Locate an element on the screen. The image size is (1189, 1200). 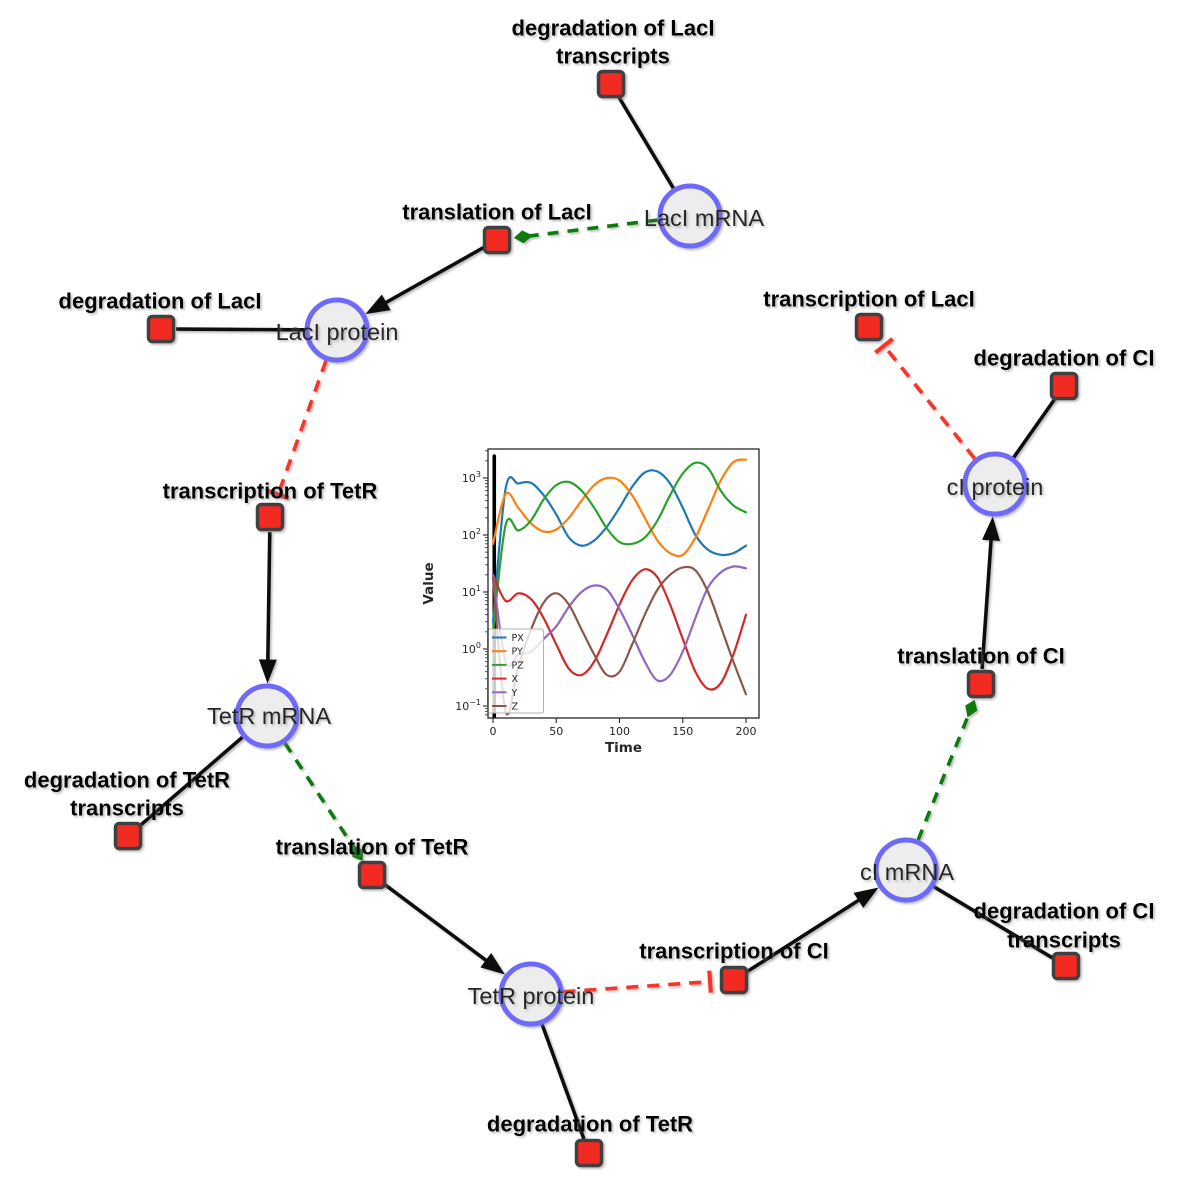
edge-tetr-protein-inhibits-ci-transcription is located at coordinates (638, 982).